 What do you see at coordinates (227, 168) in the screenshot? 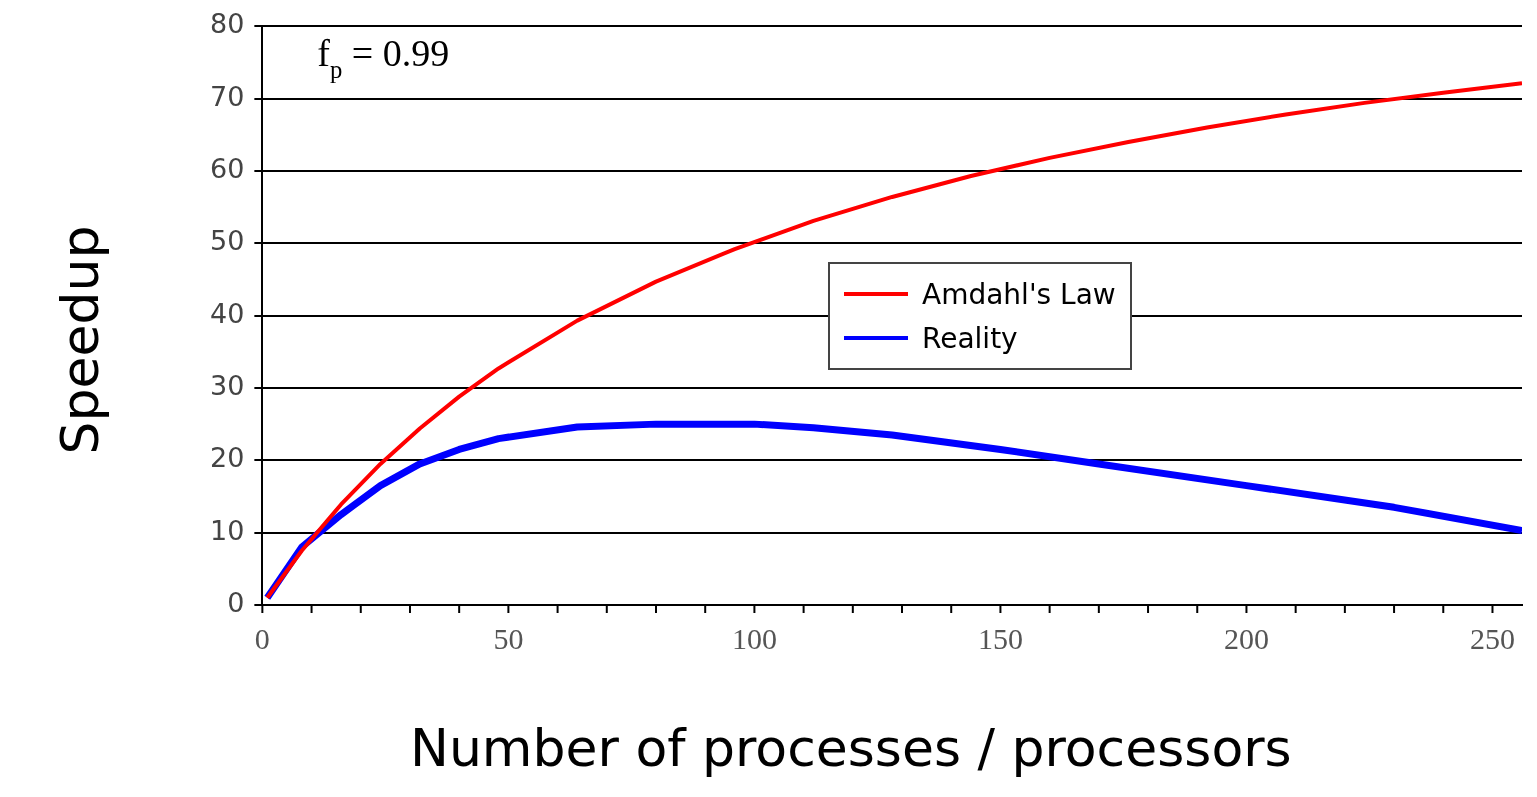
I see `y-tick-label: 60` at bounding box center [227, 168].